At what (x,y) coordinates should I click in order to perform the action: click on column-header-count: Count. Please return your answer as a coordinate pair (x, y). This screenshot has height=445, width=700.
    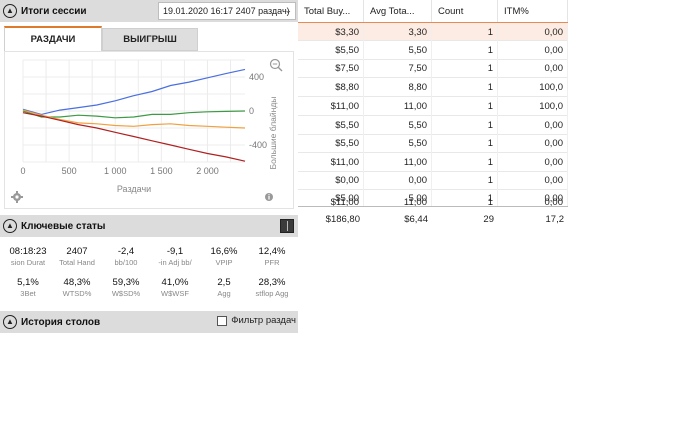
    Looking at the image, I should click on (465, 11).